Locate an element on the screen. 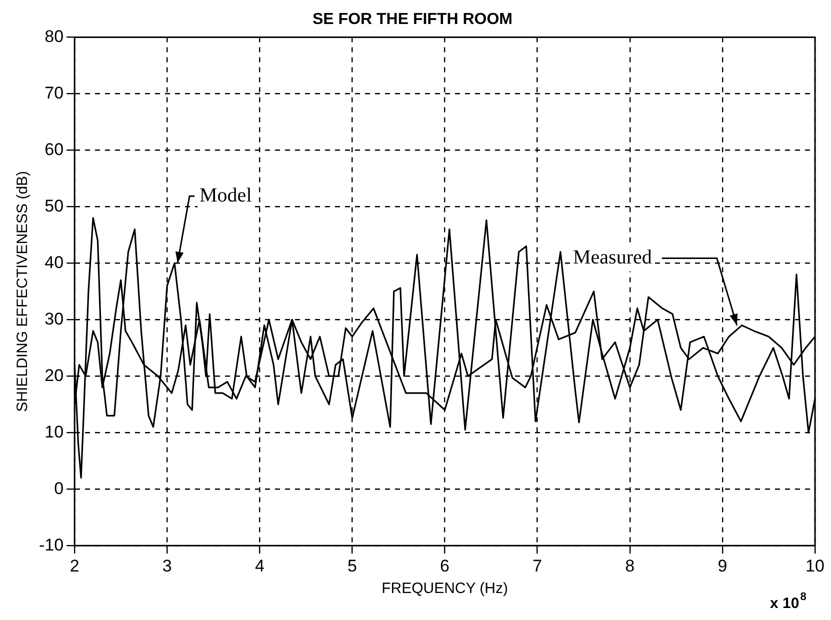 The width and height of the screenshot is (831, 620). x-tick-label: 9 is located at coordinates (723, 566).